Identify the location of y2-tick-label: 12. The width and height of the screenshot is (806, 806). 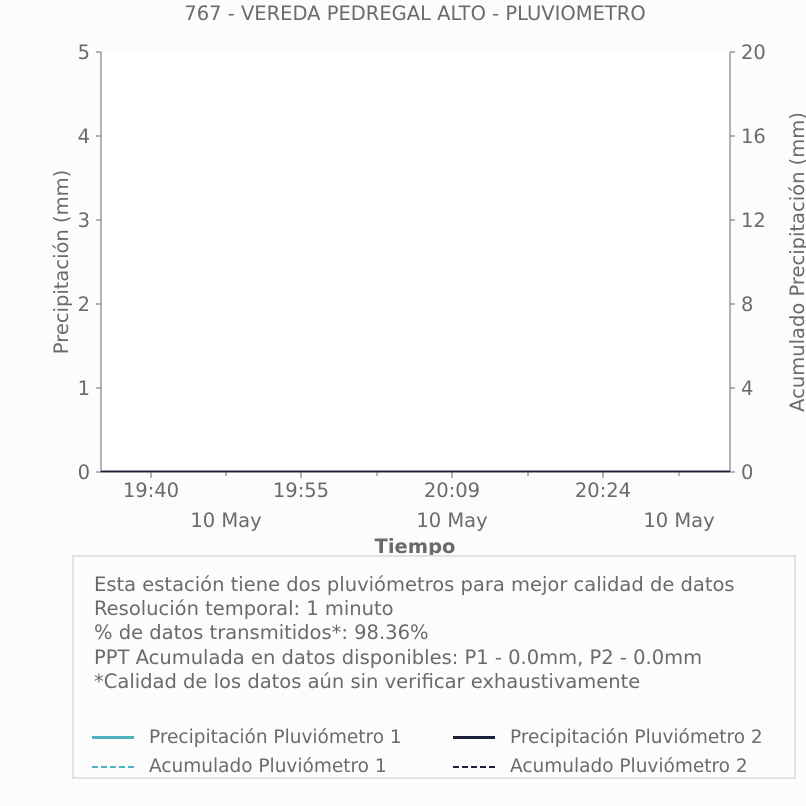
(753, 220).